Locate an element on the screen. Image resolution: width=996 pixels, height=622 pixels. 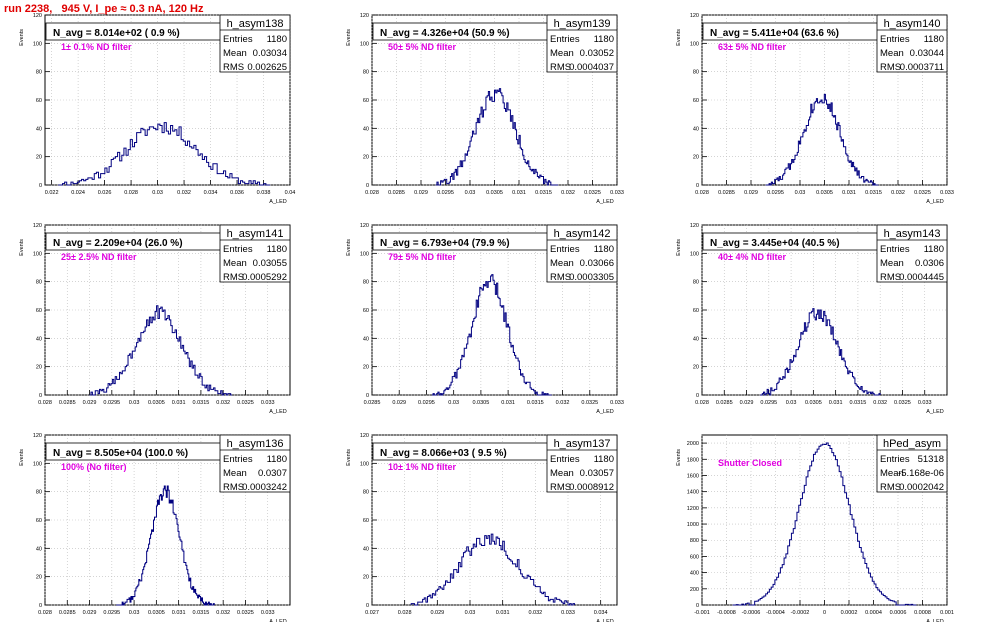
stats-label: Mean is located at coordinates (235, 263).